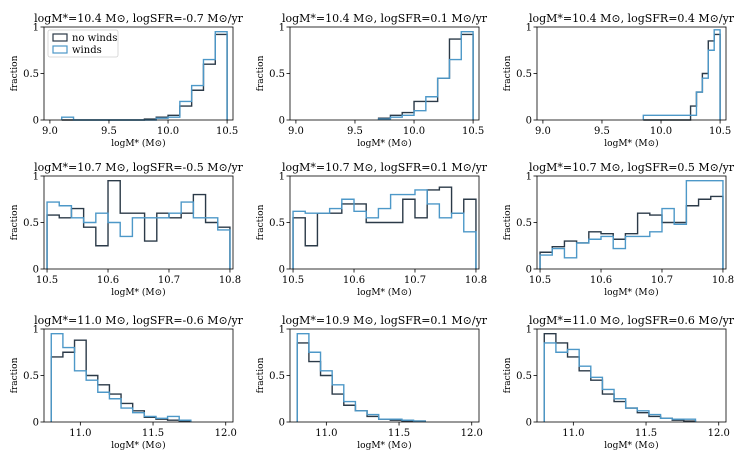  What do you see at coordinates (139, 167) in the screenshot?
I see `subplot-title: logM*=10.7 M⊙, logSFR=-0.5 M⊙/yr` at bounding box center [139, 167].